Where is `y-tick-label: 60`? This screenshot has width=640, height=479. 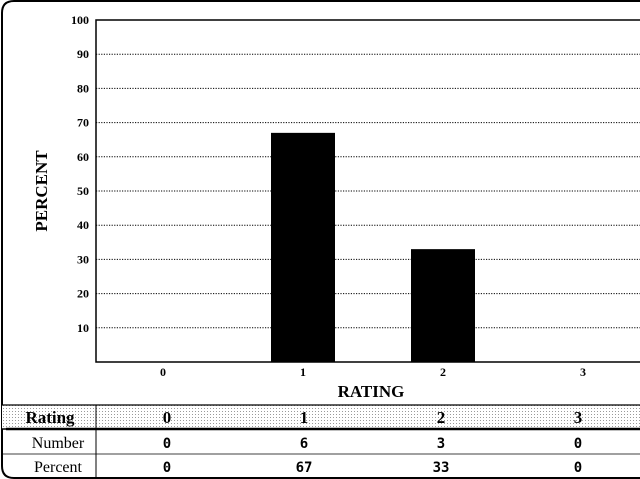
y-tick-label: 60 is located at coordinates (83, 157).